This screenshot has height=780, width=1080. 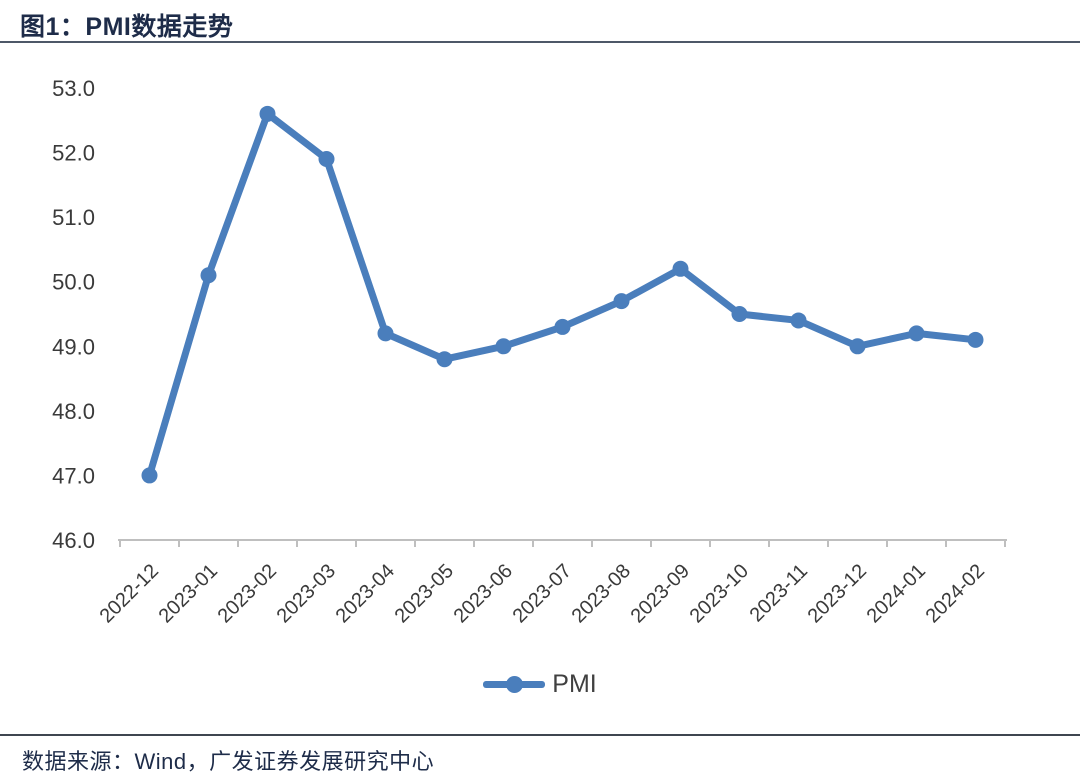 I want to click on y-axis-tick-label: 52.0, so click(x=73, y=153).